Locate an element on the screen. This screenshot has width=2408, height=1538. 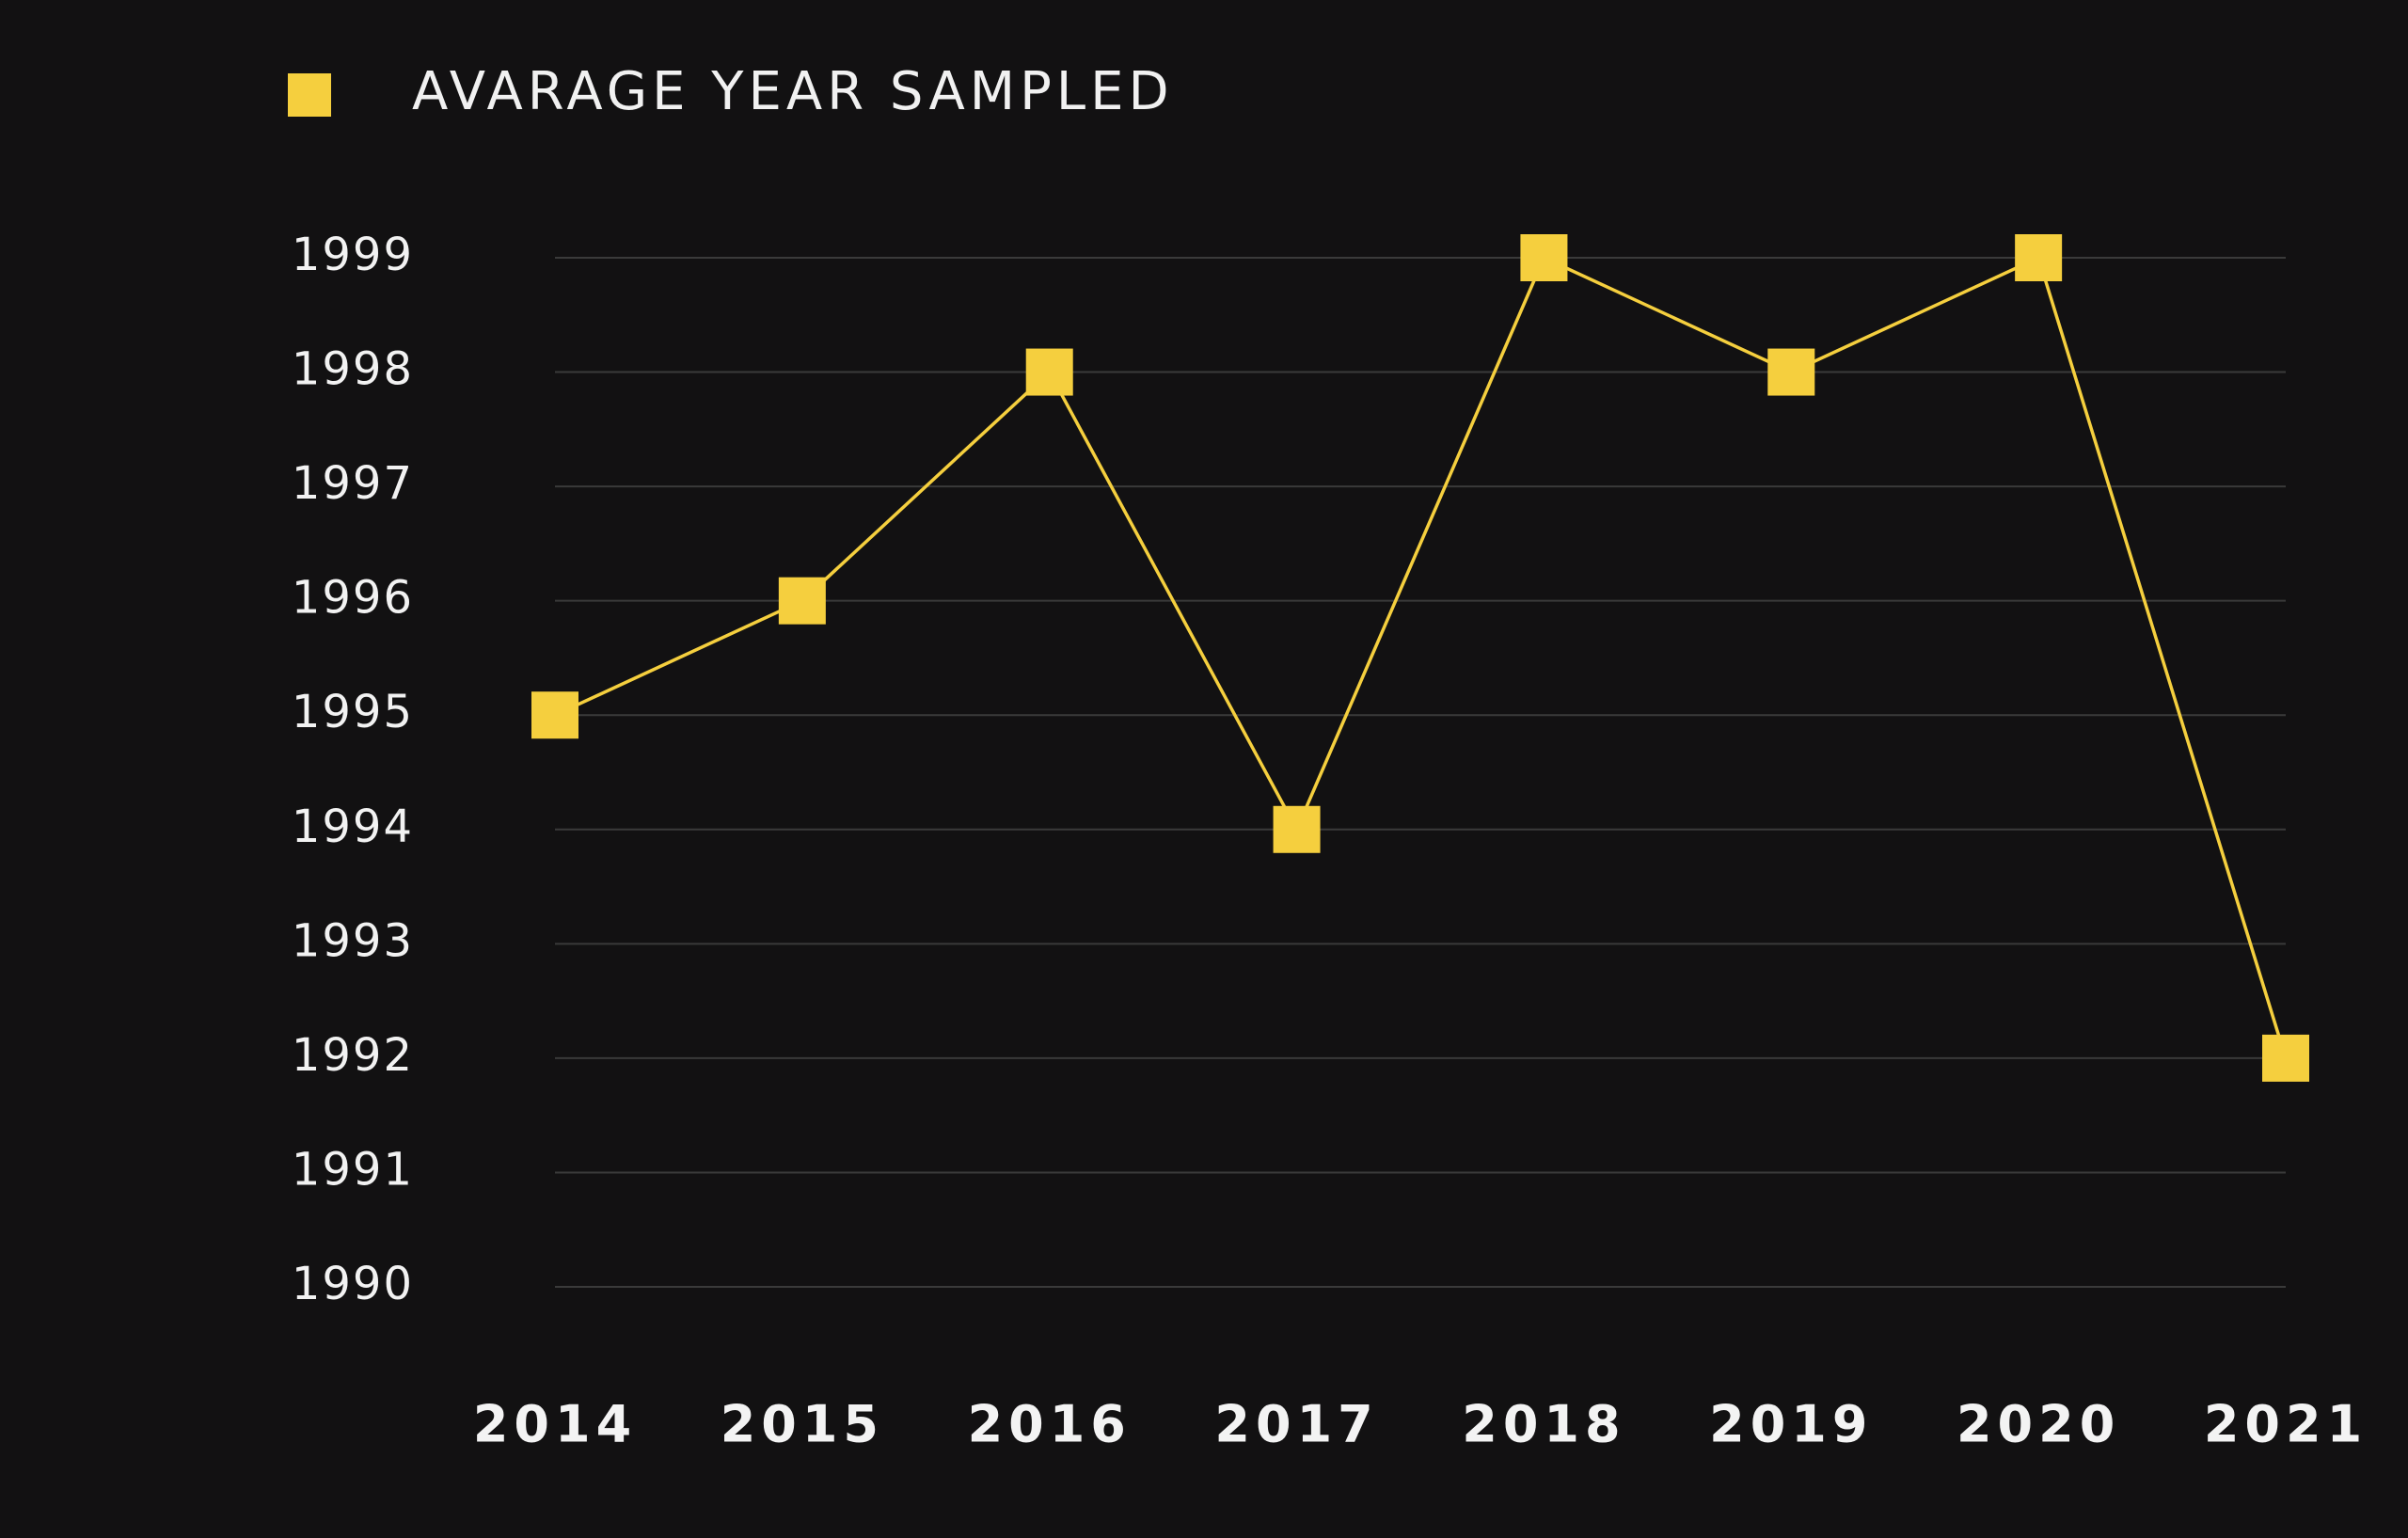
data-point-2017 is located at coordinates (1297, 829).